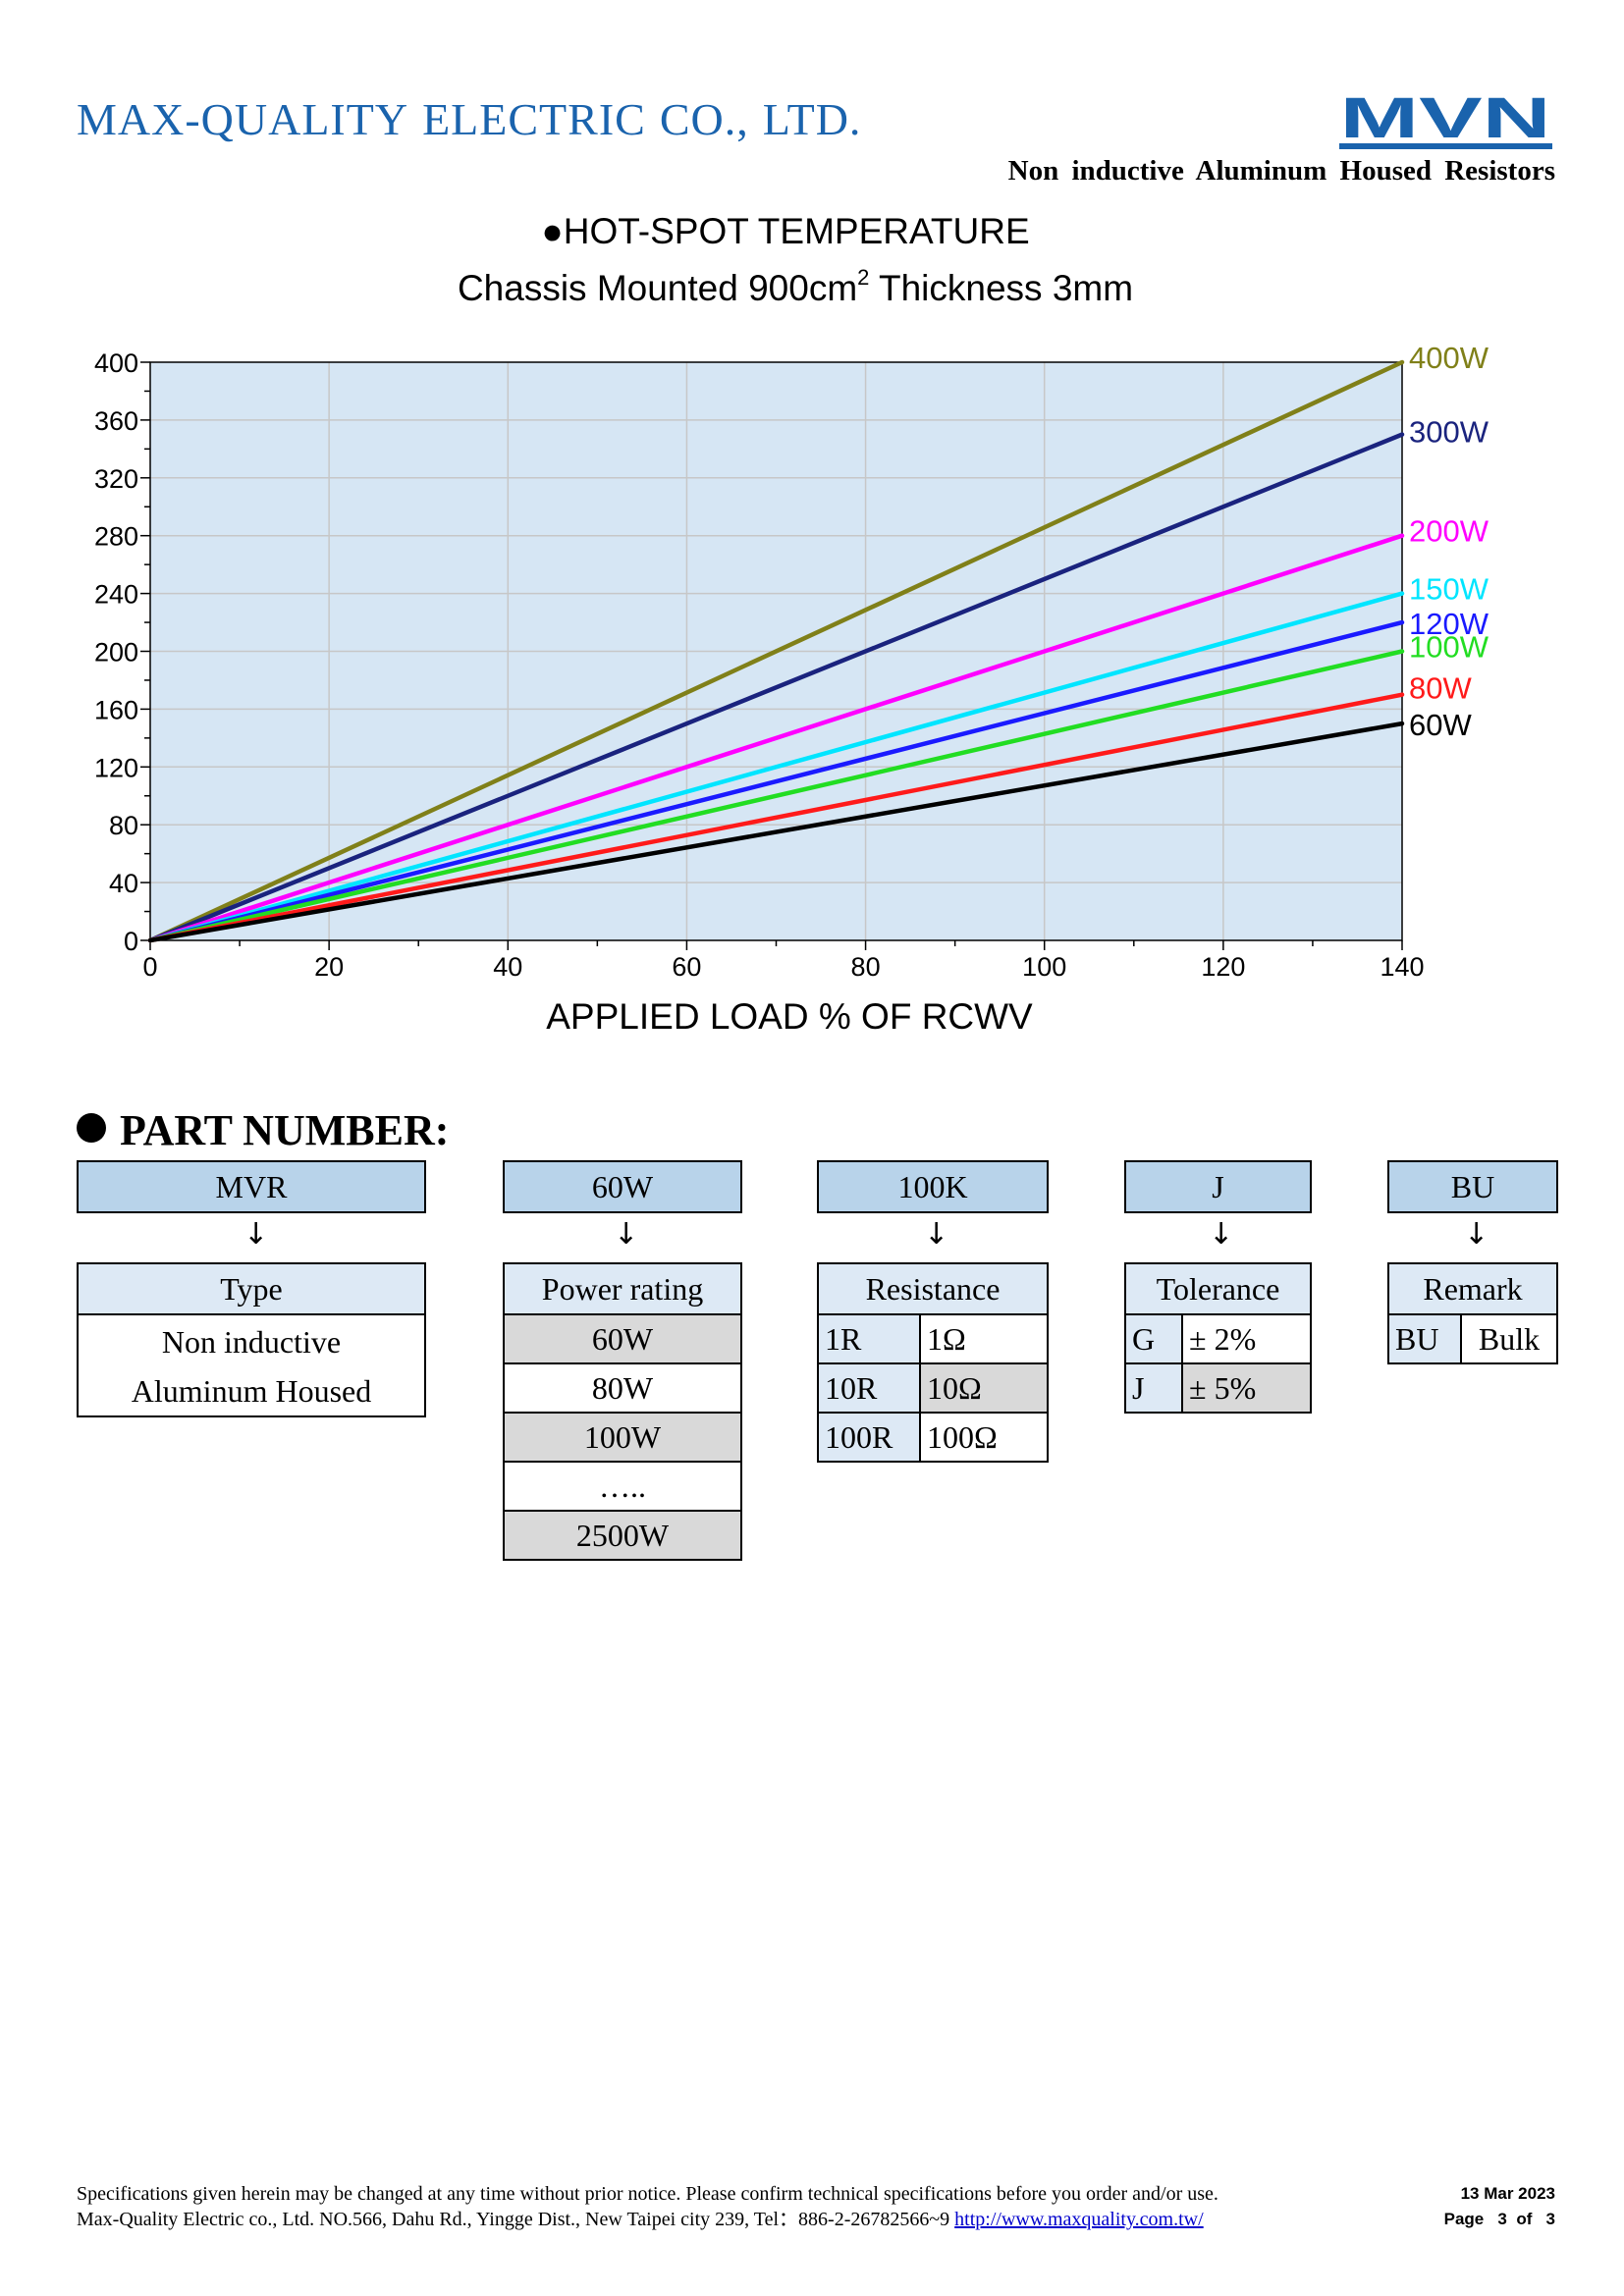 This screenshot has width=1624, height=2296. Describe the element at coordinates (1440, 688) in the screenshot. I see `series-label: 80W` at that location.